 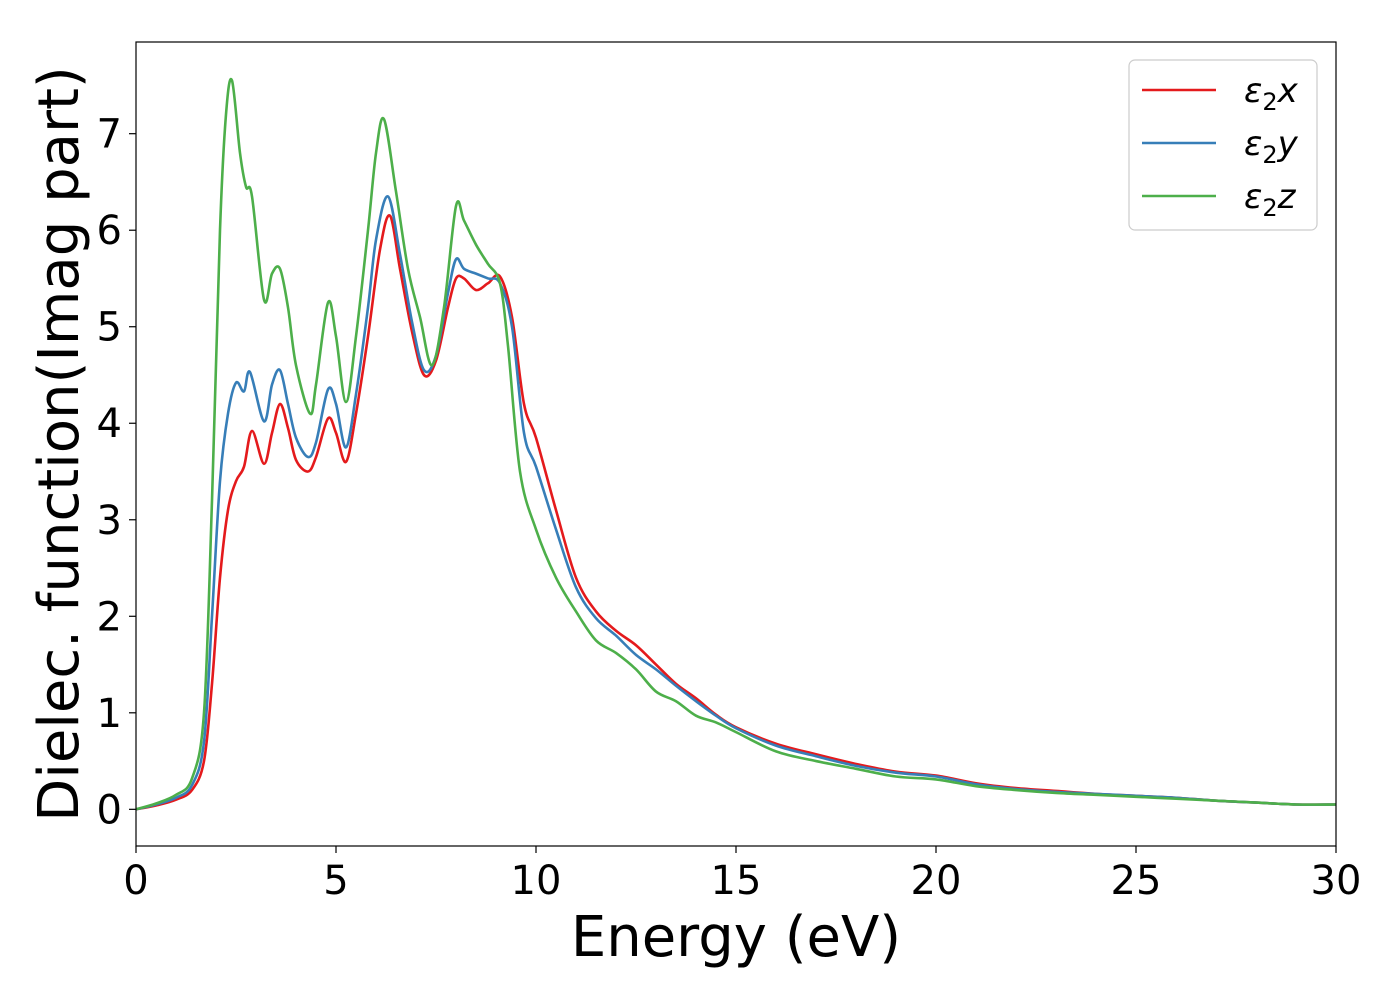 I want to click on x-tick-label: 25, so click(x=1136, y=881).